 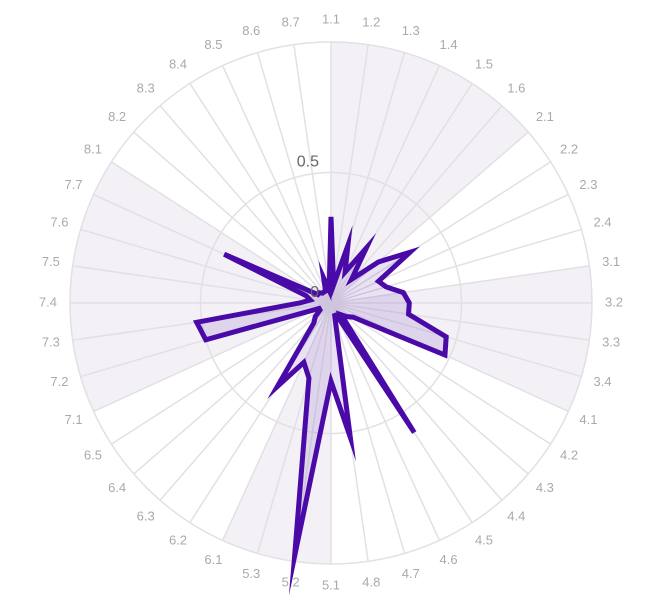 What do you see at coordinates (59, 222) in the screenshot?
I see `category-label: 7.6` at bounding box center [59, 222].